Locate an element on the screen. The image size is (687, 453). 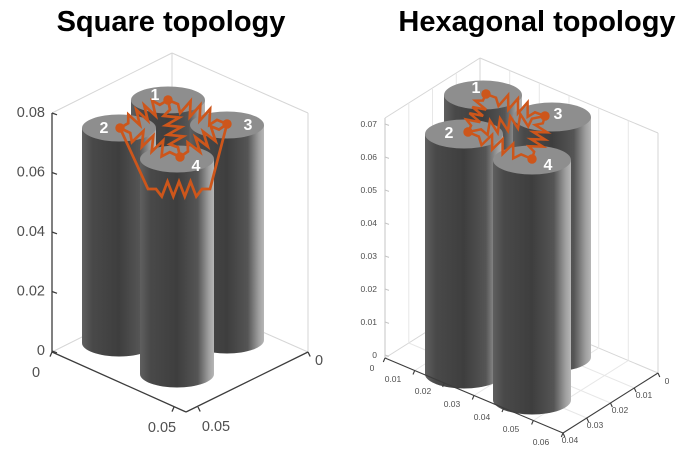
y-axis is located at coordinates (247, 382).